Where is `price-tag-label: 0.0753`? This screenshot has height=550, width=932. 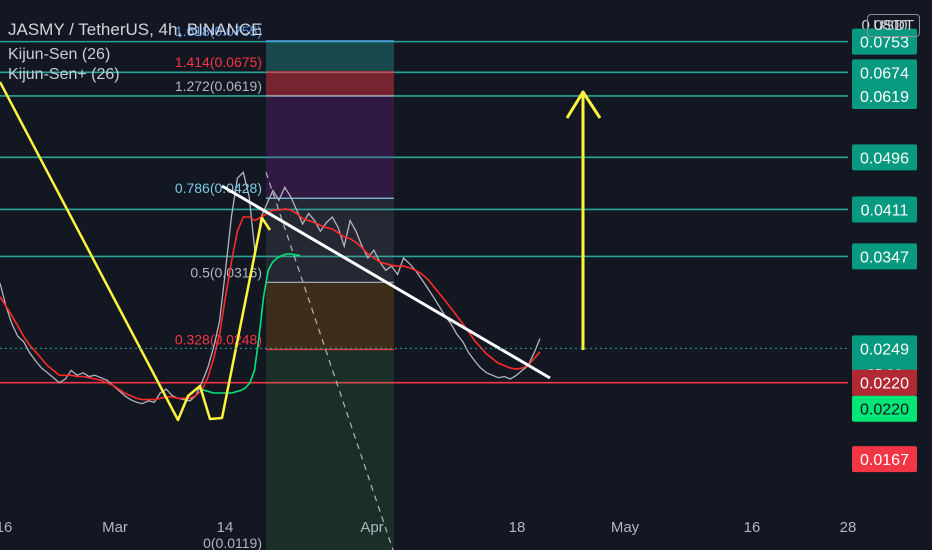
price-tag-label: 0.0753 is located at coordinates (884, 43).